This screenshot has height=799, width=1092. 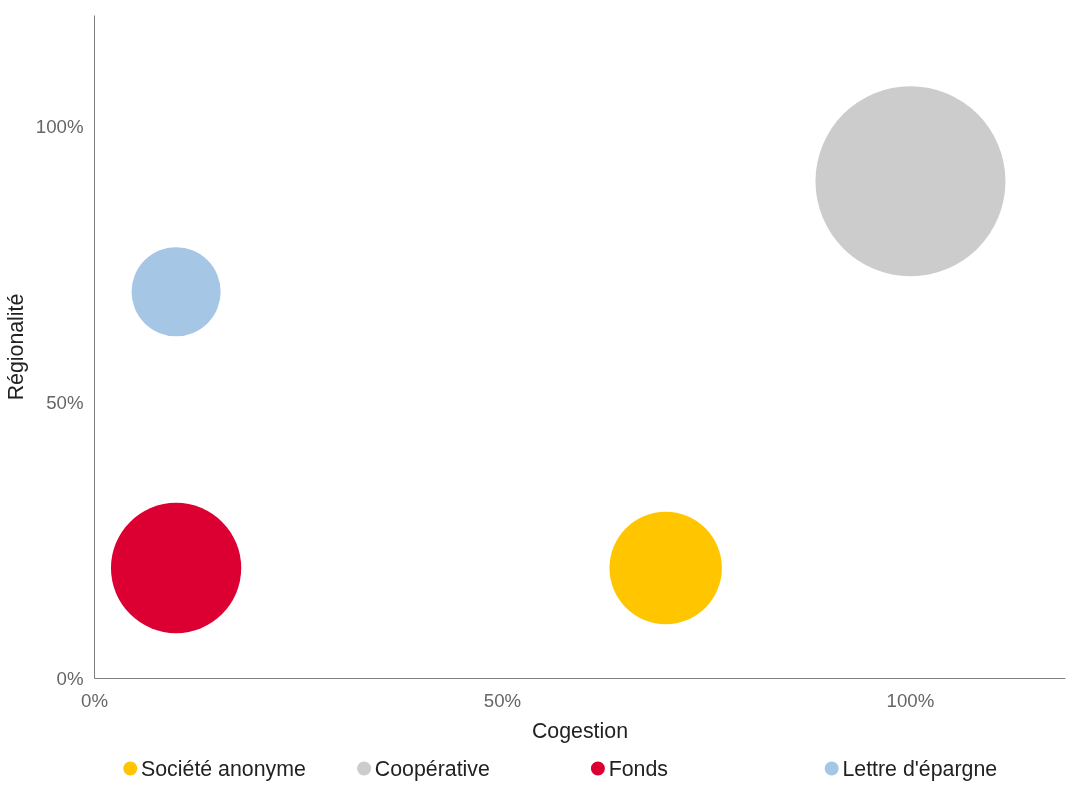 I want to click on legend-label: Coopérative, so click(x=432, y=768).